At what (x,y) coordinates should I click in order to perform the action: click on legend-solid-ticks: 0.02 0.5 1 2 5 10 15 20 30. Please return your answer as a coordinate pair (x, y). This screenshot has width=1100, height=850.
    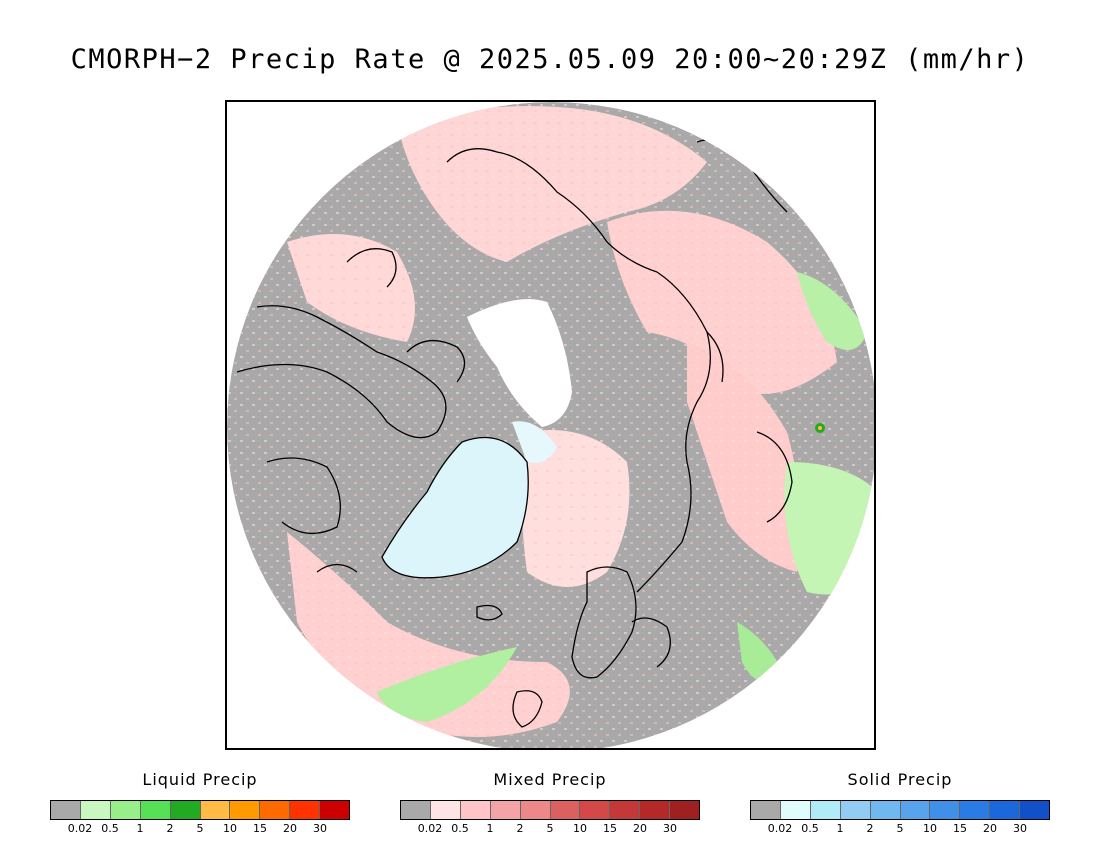
    Looking at the image, I should click on (900, 829).